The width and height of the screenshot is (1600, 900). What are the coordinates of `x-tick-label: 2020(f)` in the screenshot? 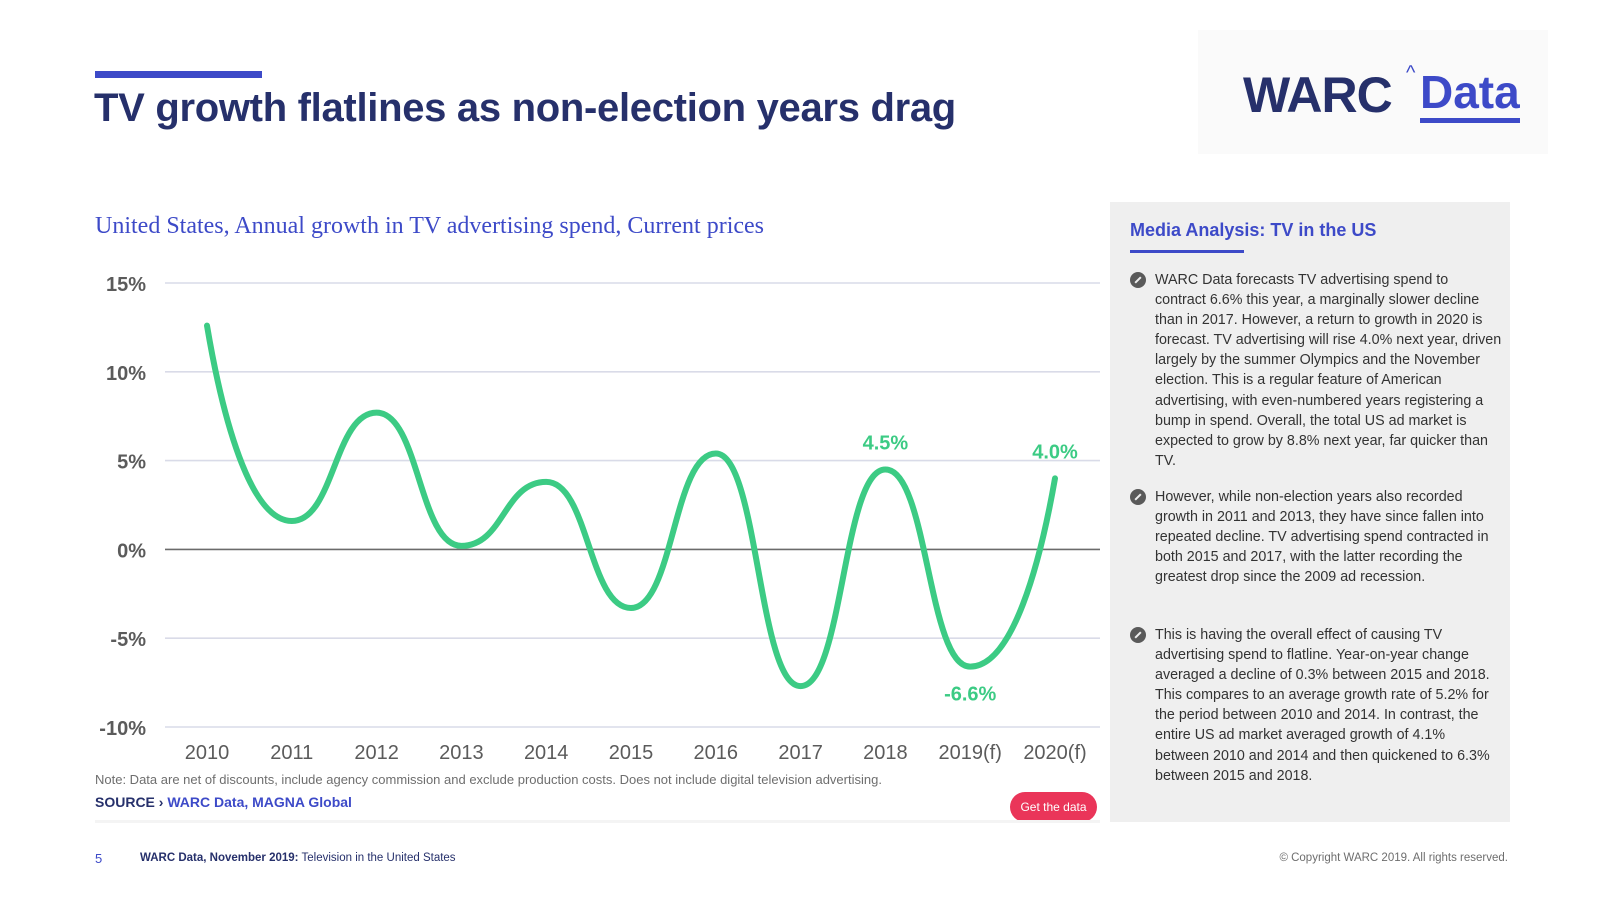 It's located at (1054, 753).